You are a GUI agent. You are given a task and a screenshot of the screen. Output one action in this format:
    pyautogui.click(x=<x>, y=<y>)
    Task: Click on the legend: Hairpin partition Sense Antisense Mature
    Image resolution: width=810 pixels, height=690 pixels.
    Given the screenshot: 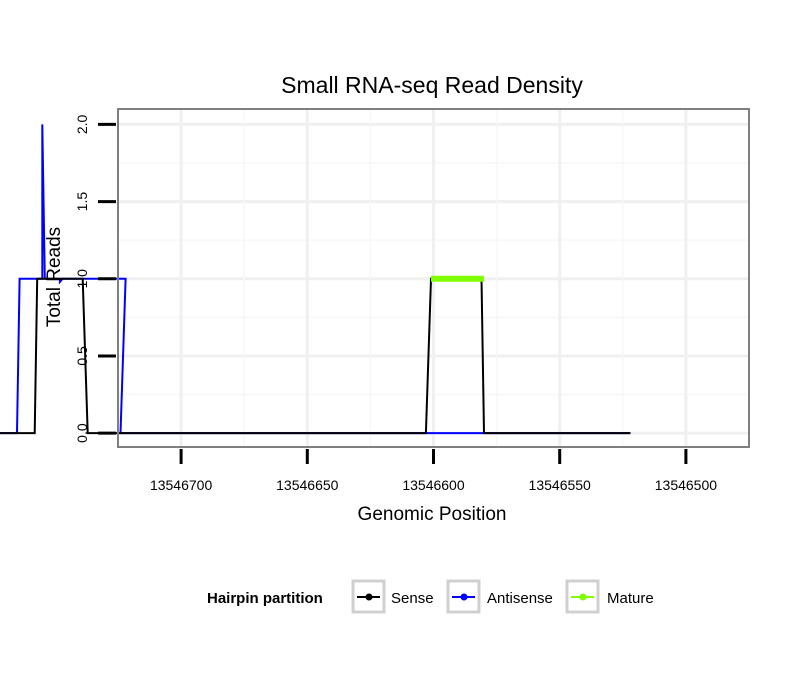 What is the action you would take?
    pyautogui.click(x=430, y=596)
    